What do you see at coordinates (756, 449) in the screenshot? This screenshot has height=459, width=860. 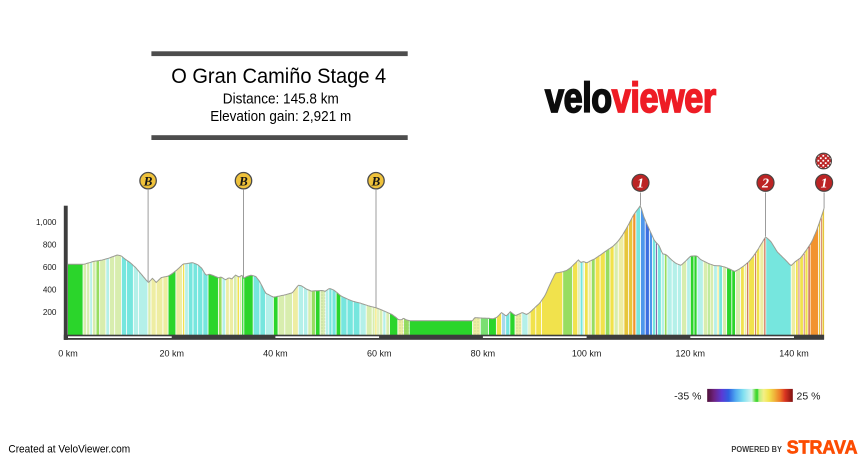 I see `svg-text: POWERED BY` at bounding box center [756, 449].